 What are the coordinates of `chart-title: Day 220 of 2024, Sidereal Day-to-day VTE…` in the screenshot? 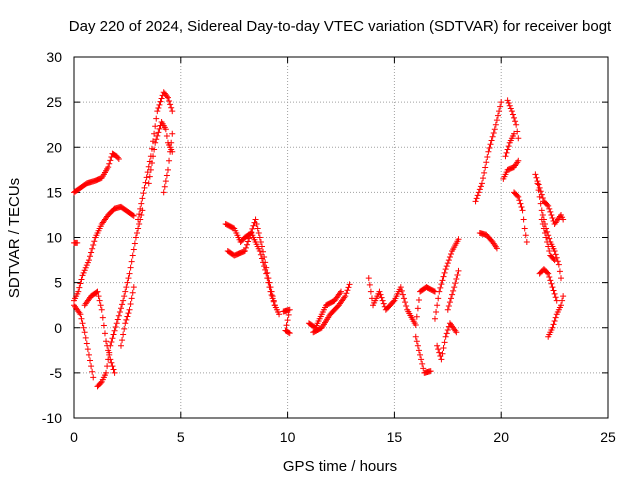 It's located at (340, 26).